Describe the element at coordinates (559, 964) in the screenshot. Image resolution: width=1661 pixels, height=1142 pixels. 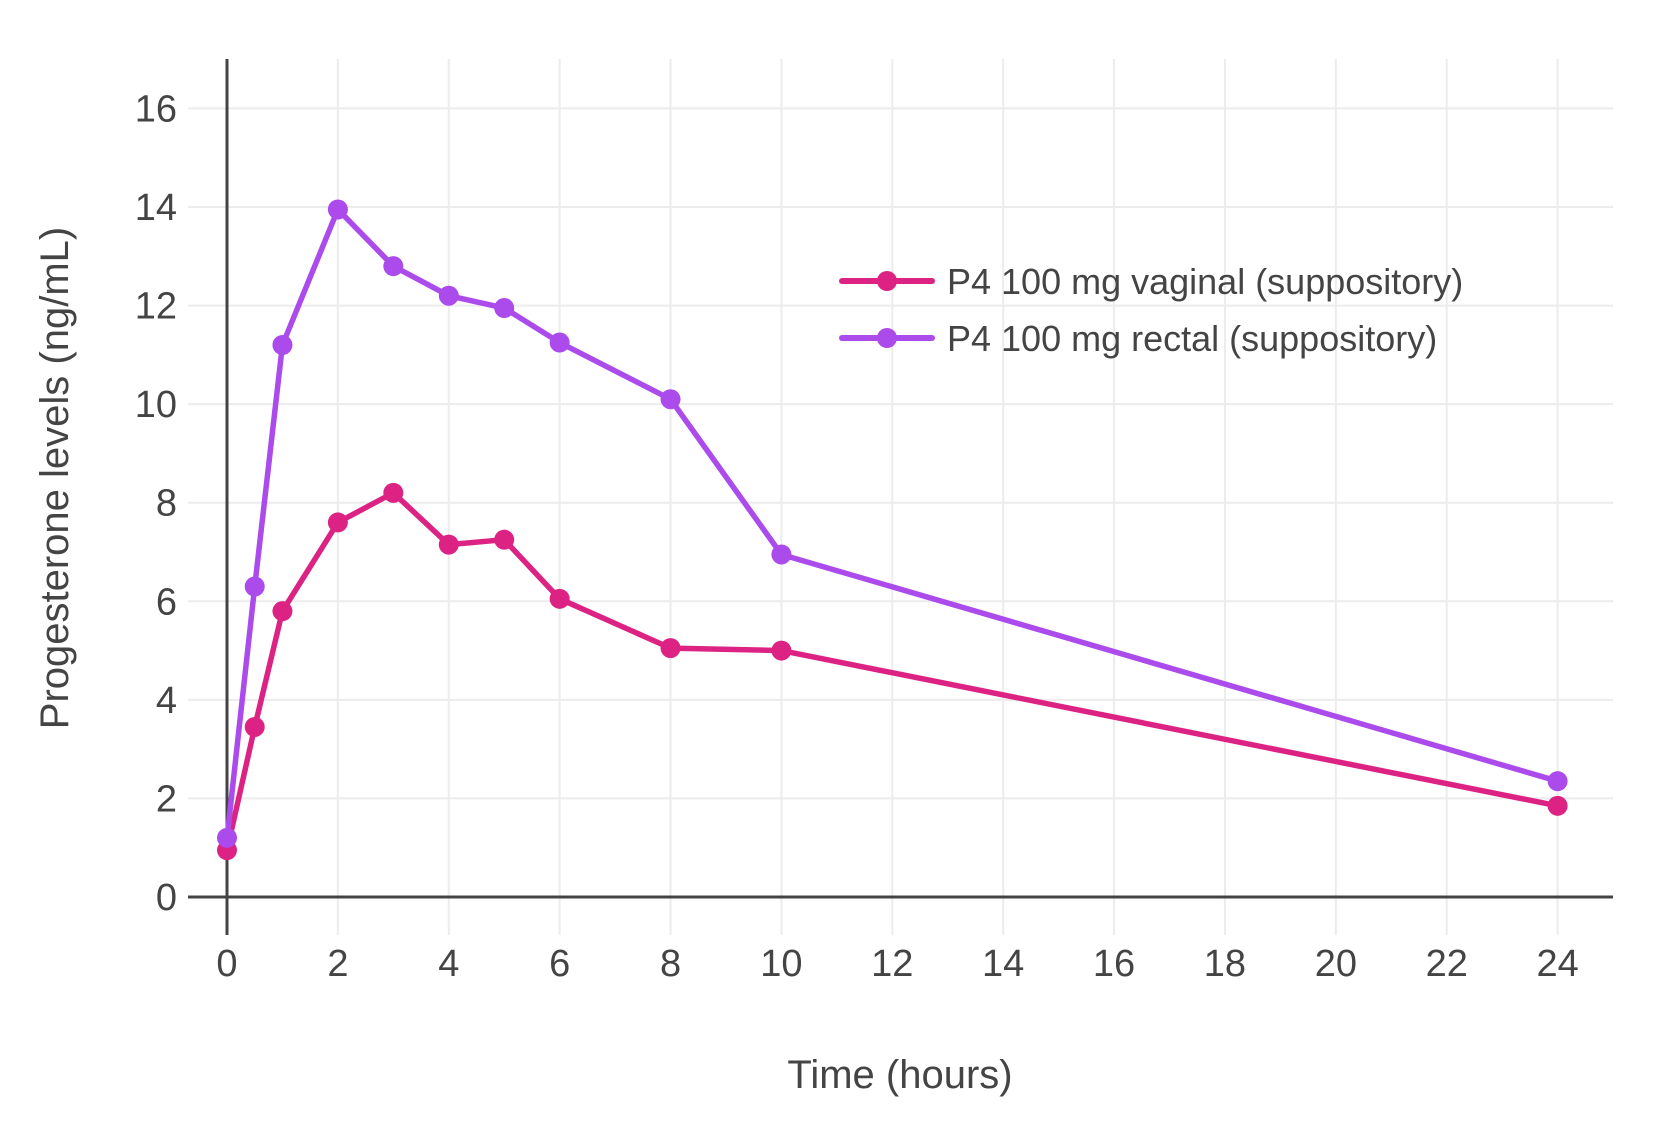
I see `x-tick-label: 6` at that location.